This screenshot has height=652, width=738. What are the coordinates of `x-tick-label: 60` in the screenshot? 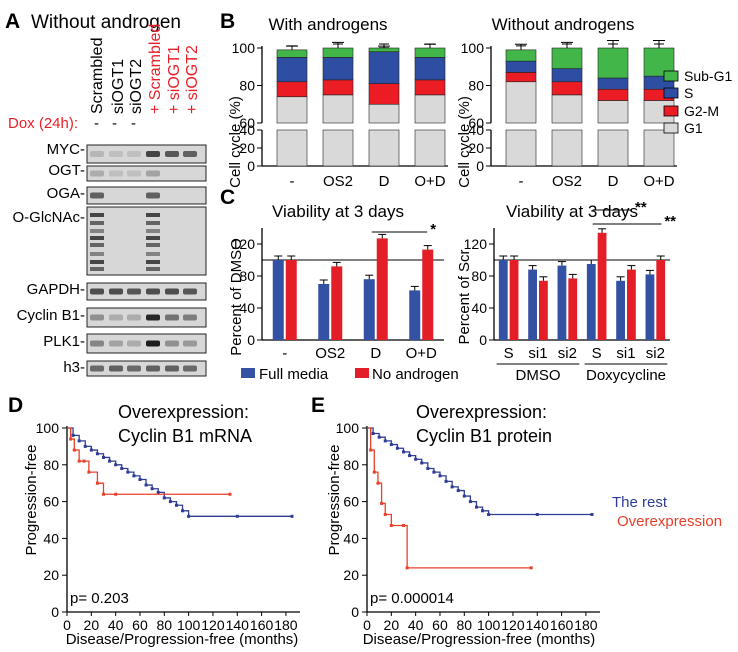 It's located at (440, 625).